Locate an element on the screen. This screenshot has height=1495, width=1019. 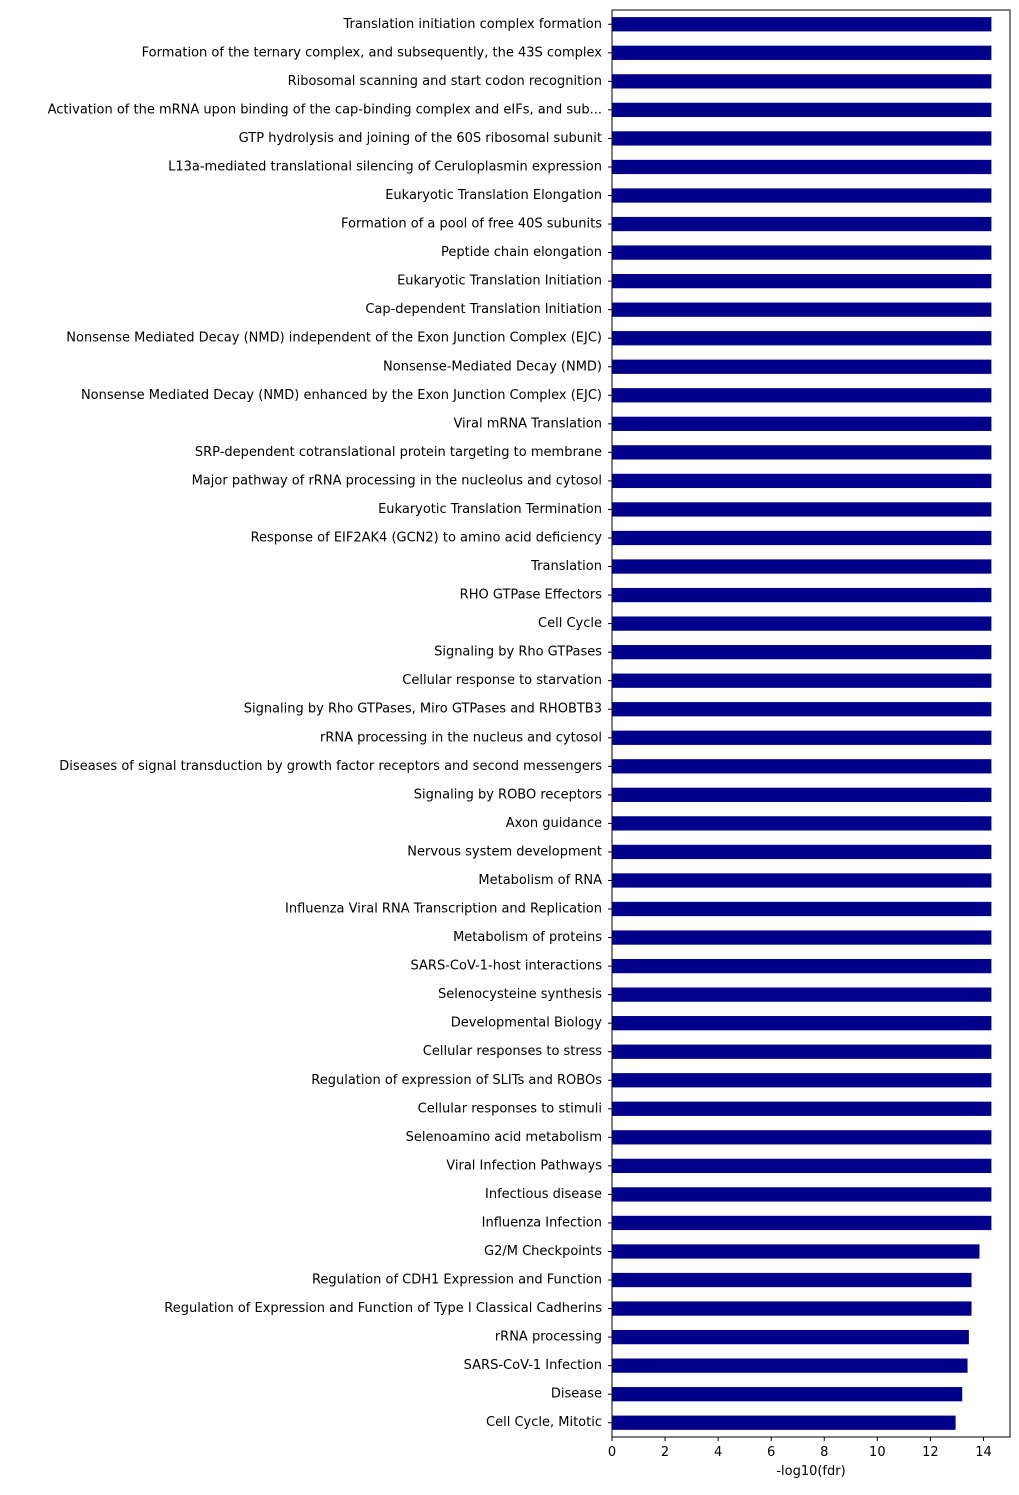
category-label: Influenza Infection is located at coordinates (542, 1222).